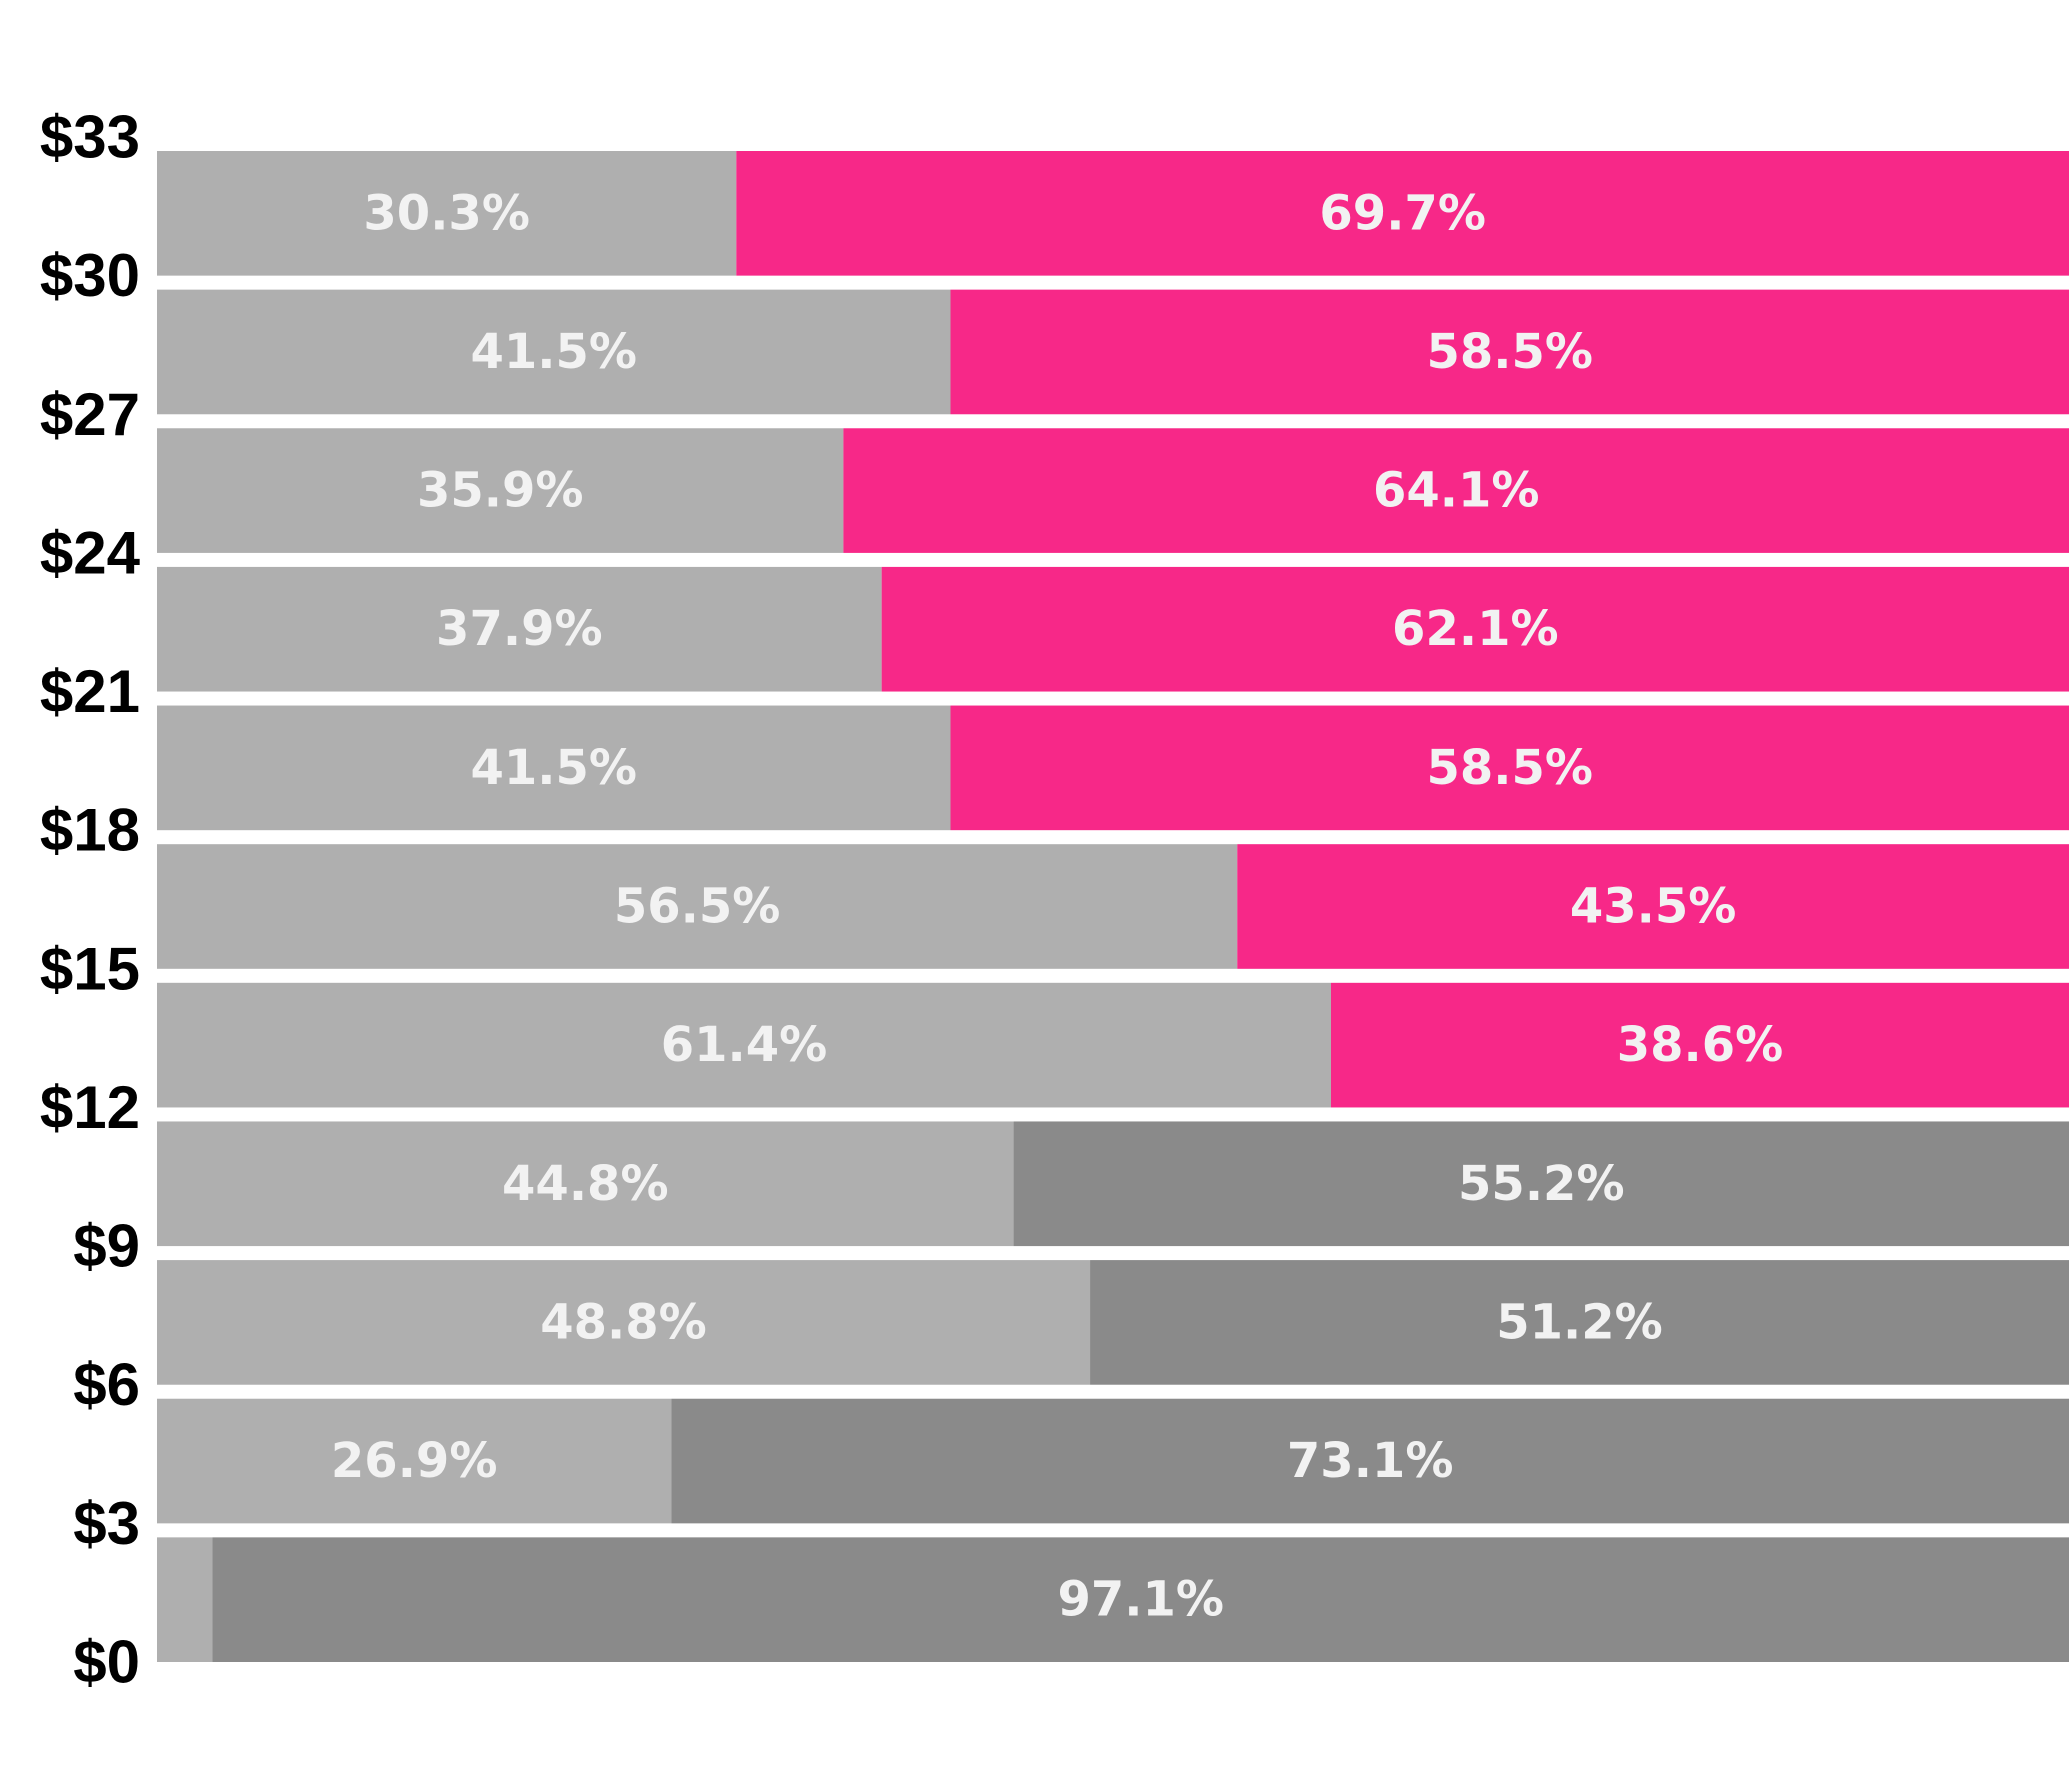  I want to click on y-tick-label: $6, so click(106, 1384).